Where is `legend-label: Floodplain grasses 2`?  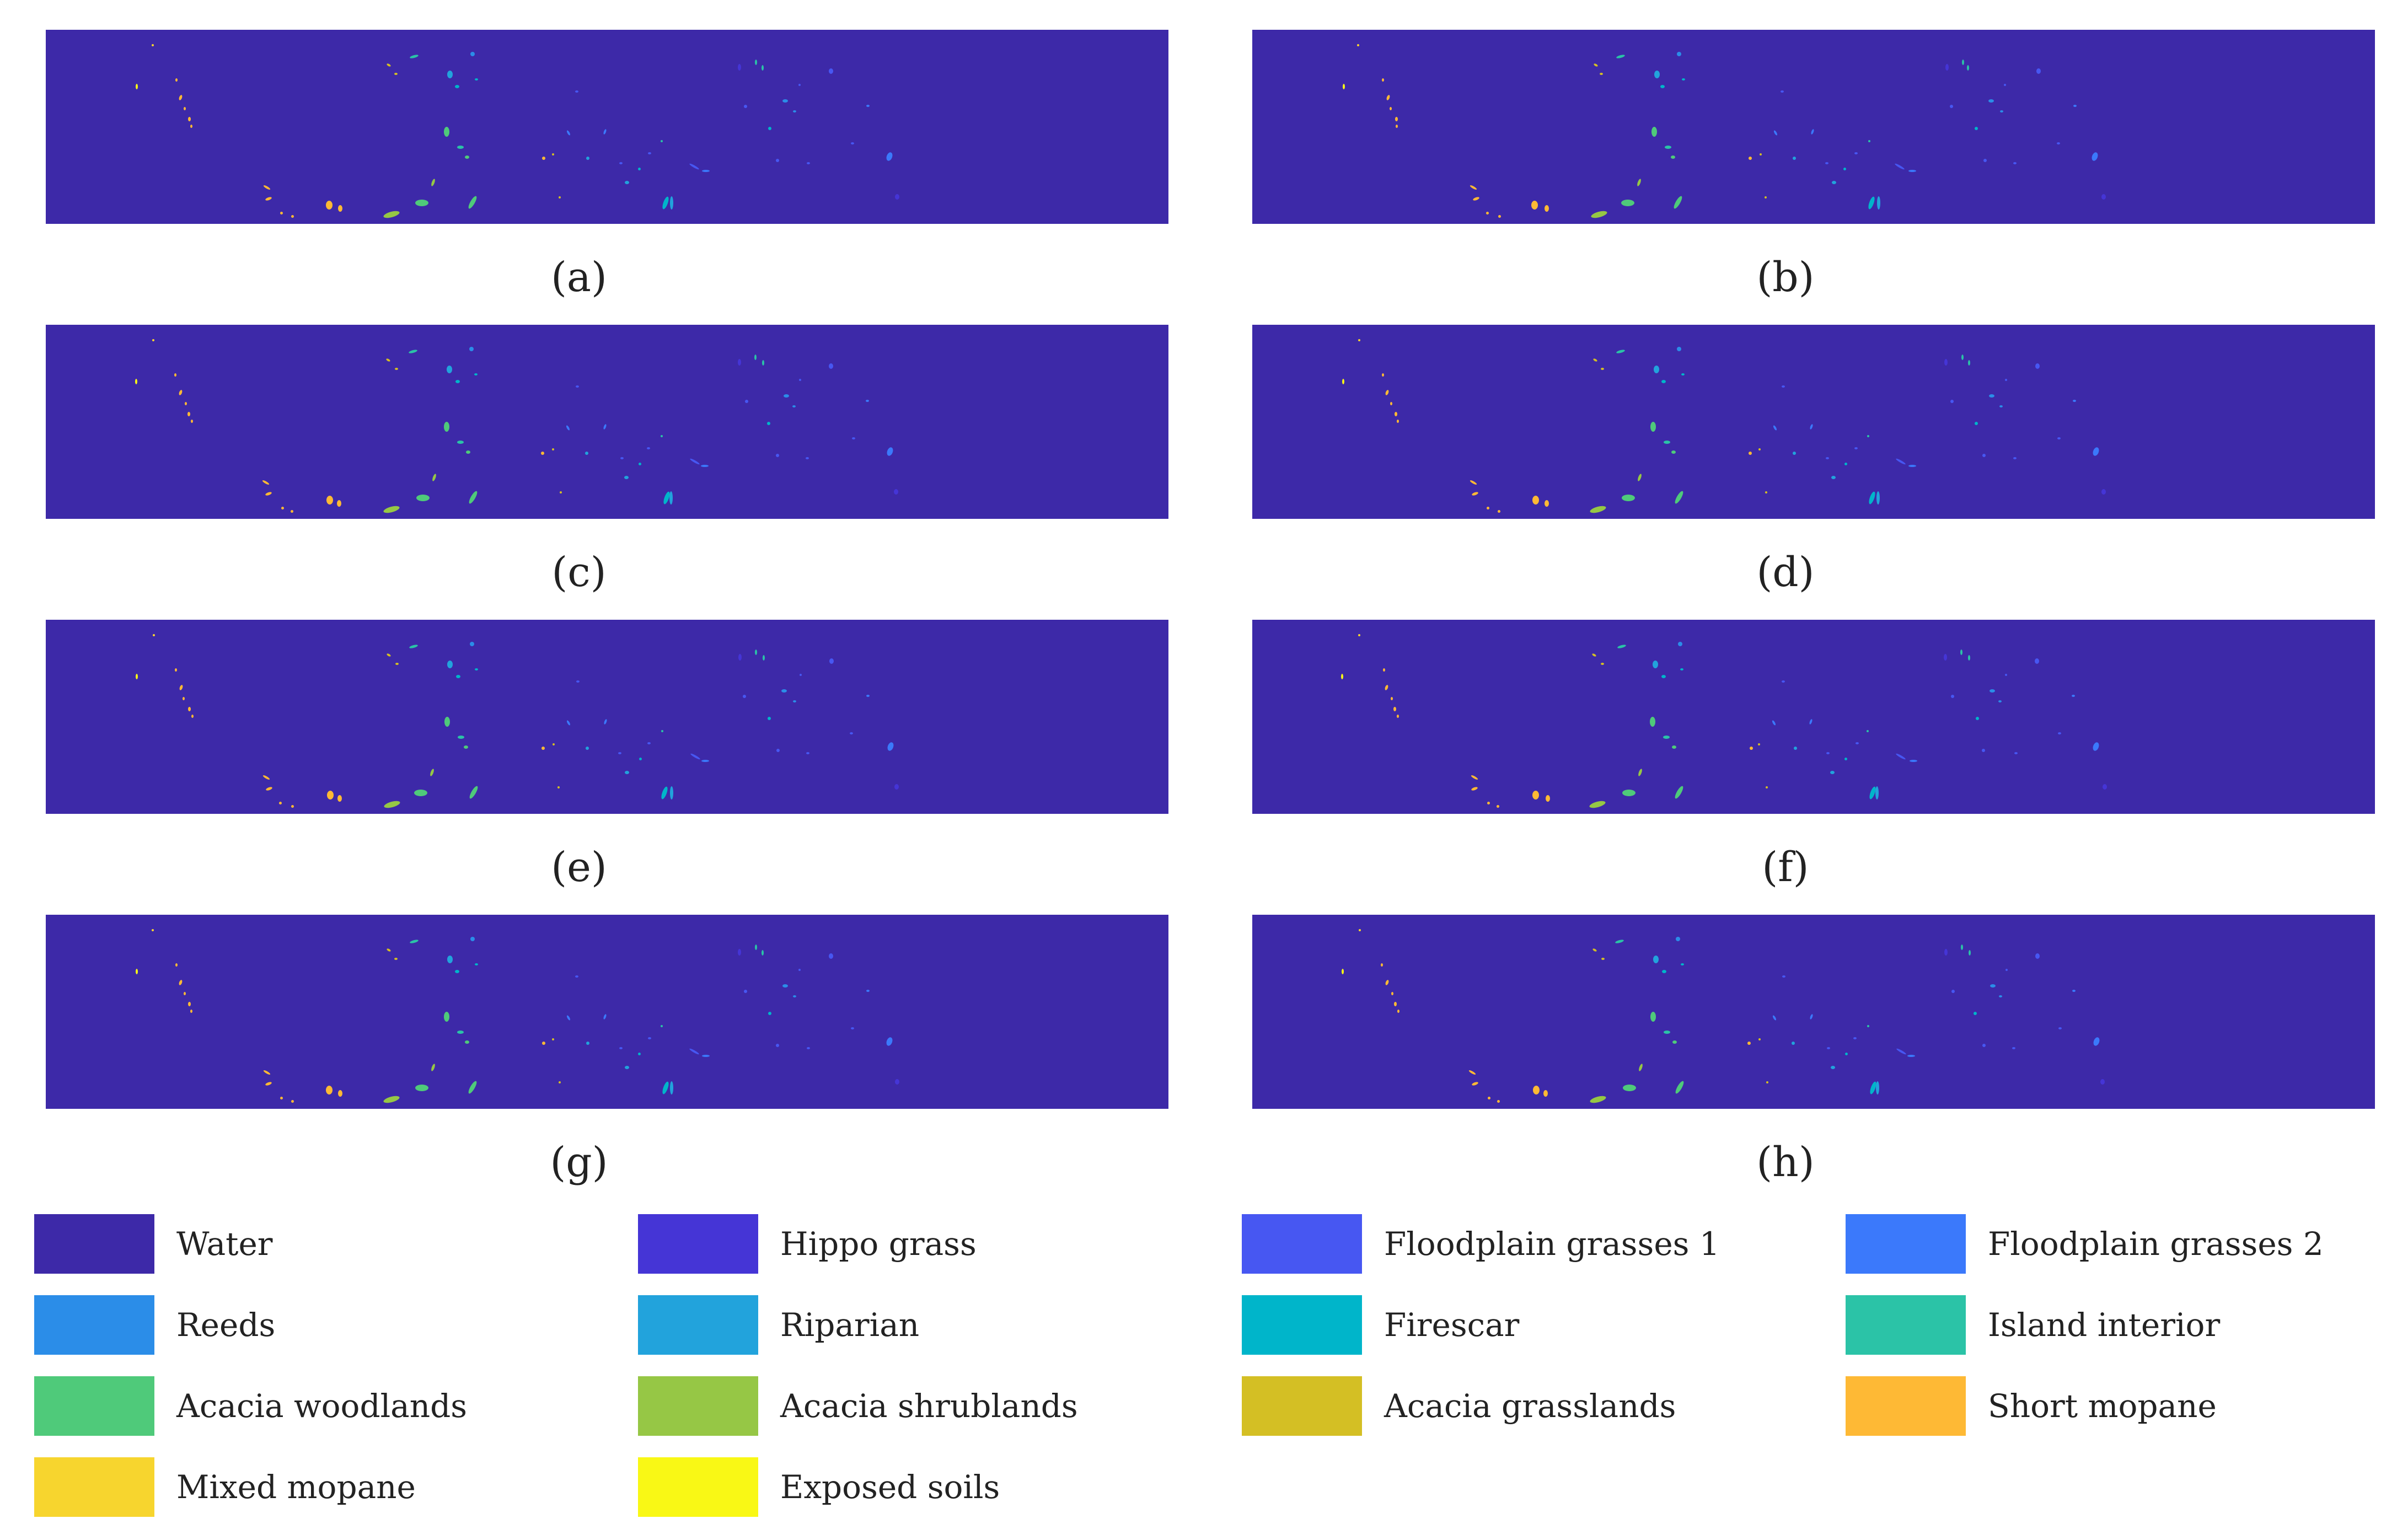 legend-label: Floodplain grasses 2 is located at coordinates (2156, 1244).